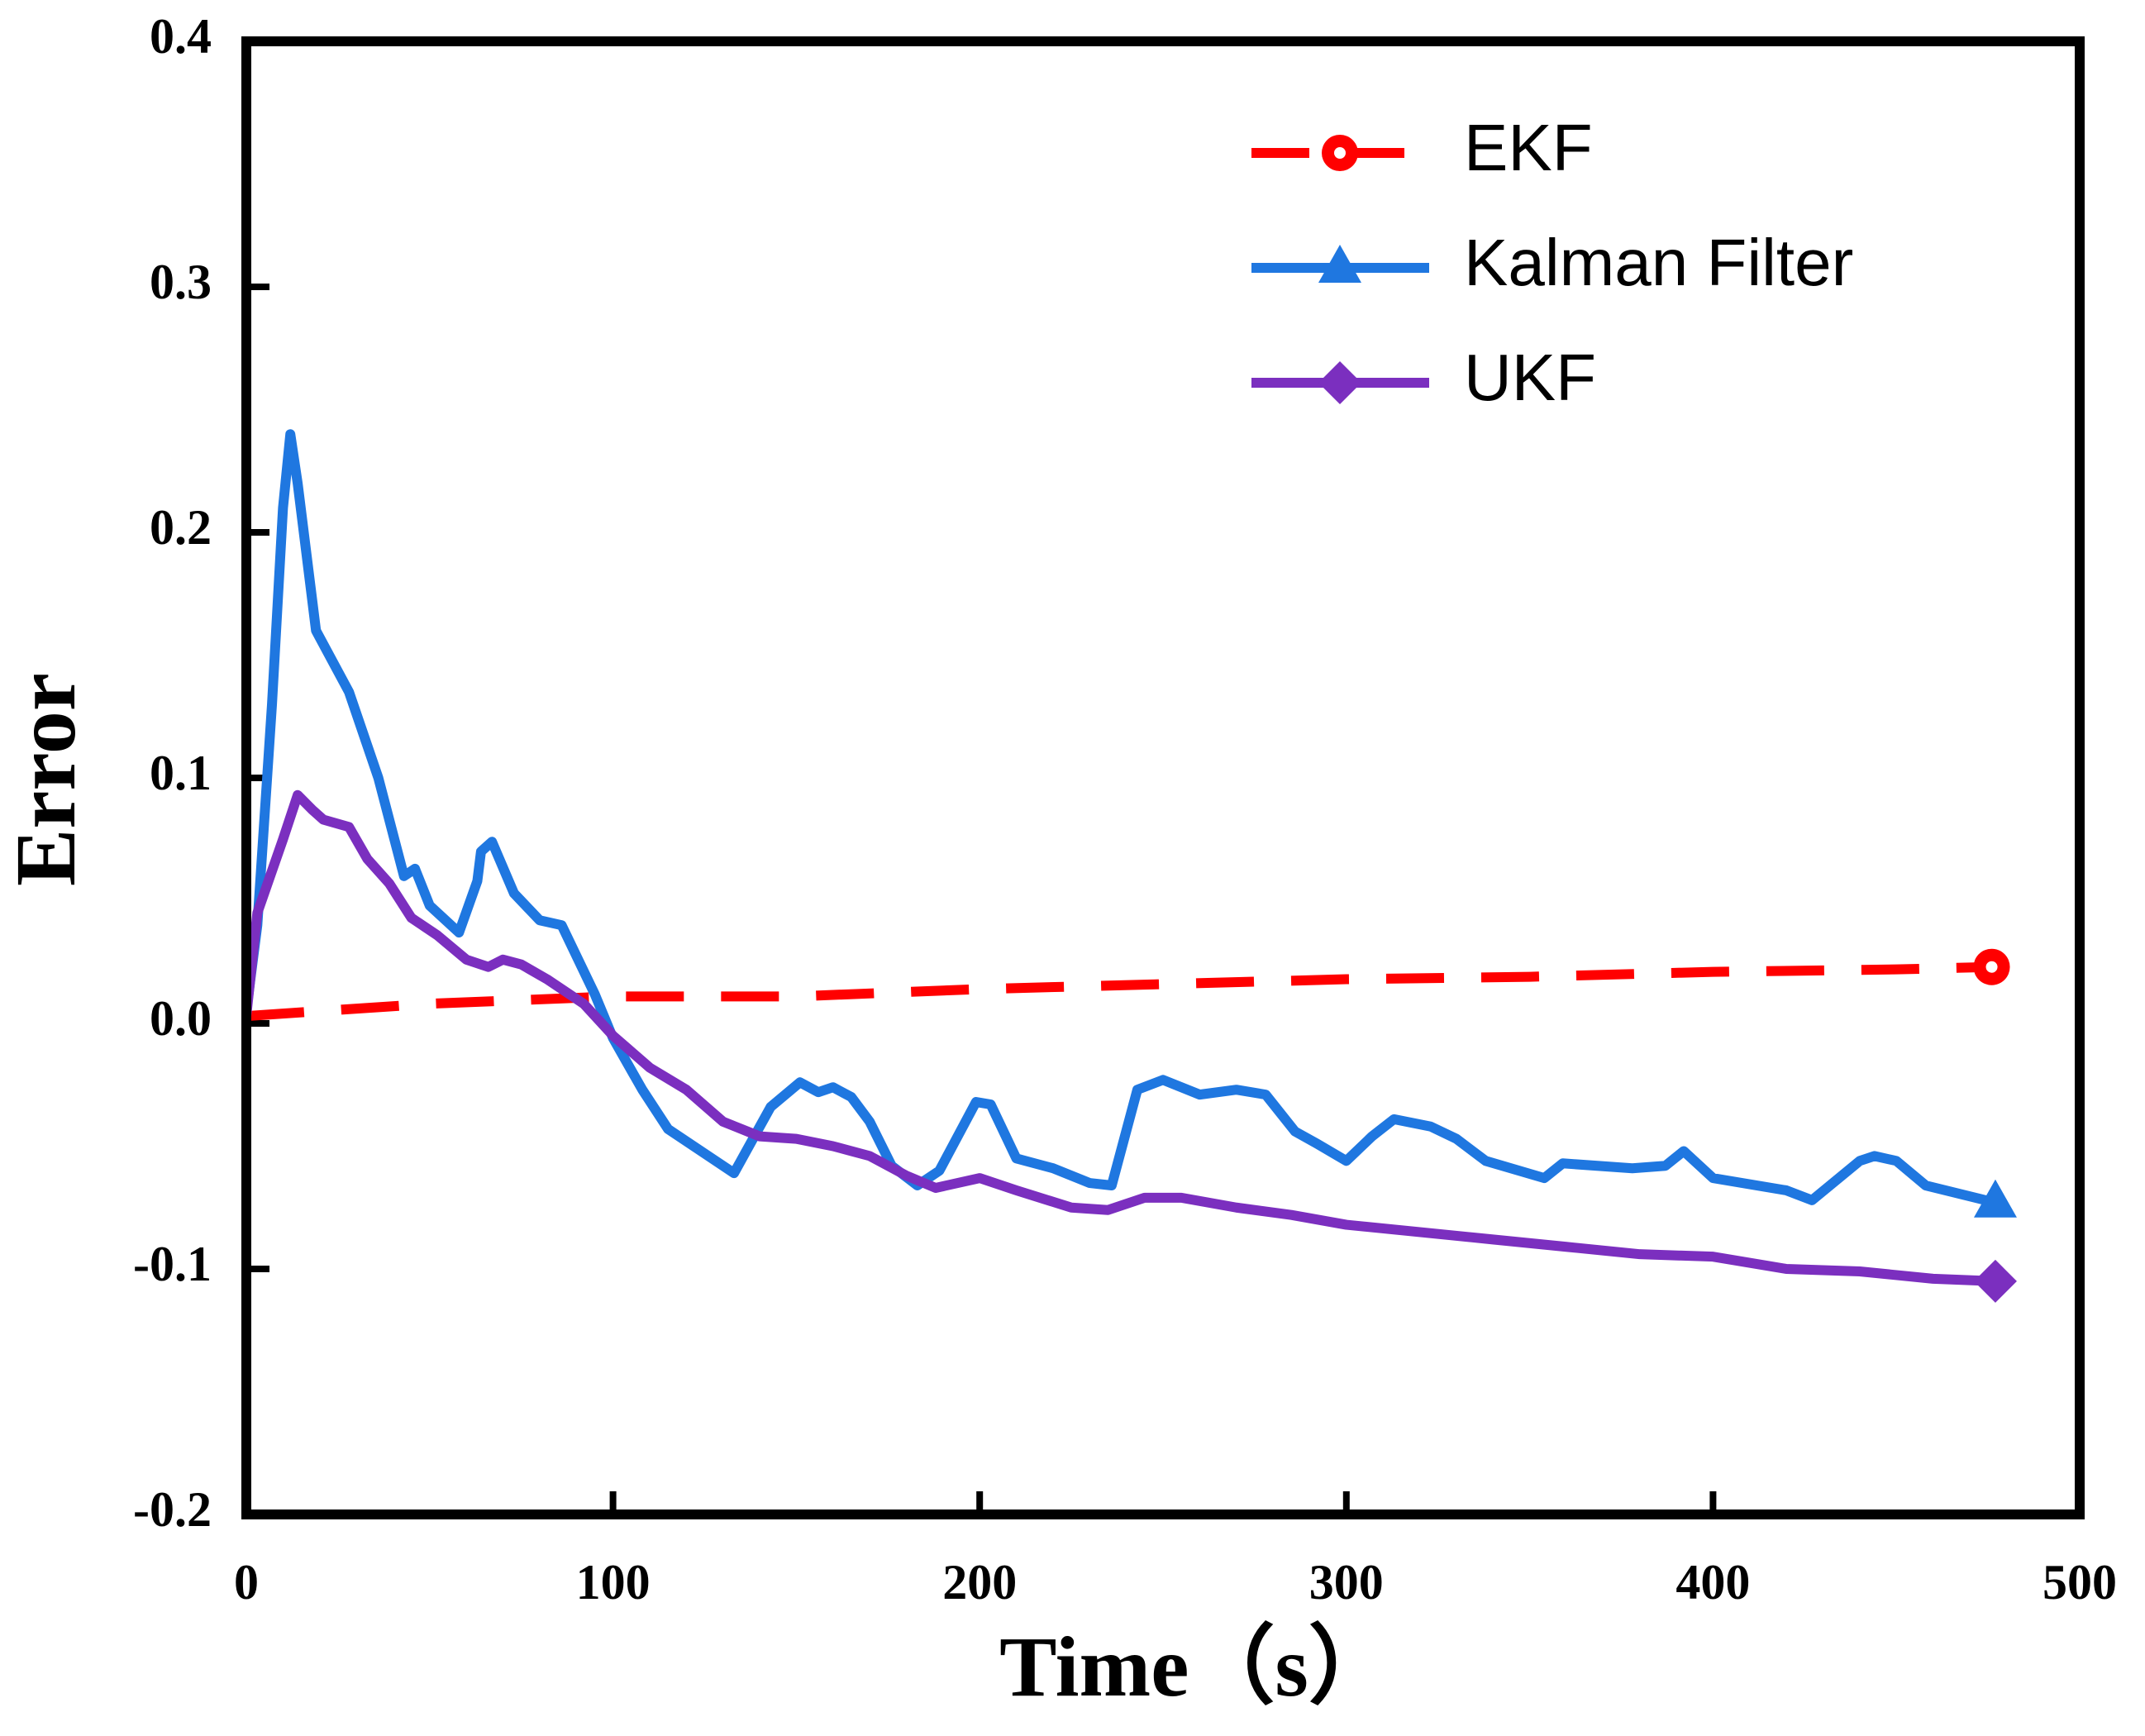 This screenshot has height=1736, width=2145. What do you see at coordinates (979, 1583) in the screenshot?
I see `x-tick-label: 200` at bounding box center [979, 1583].